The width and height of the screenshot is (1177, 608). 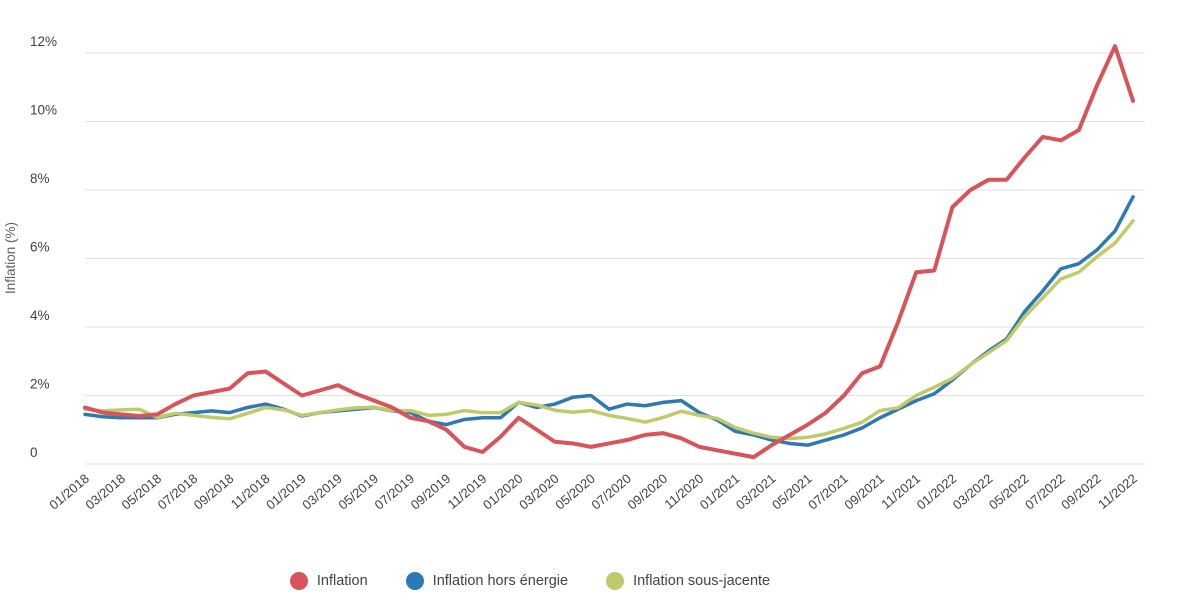 What do you see at coordinates (178, 492) in the screenshot?
I see `x-tick-label: 07/2018` at bounding box center [178, 492].